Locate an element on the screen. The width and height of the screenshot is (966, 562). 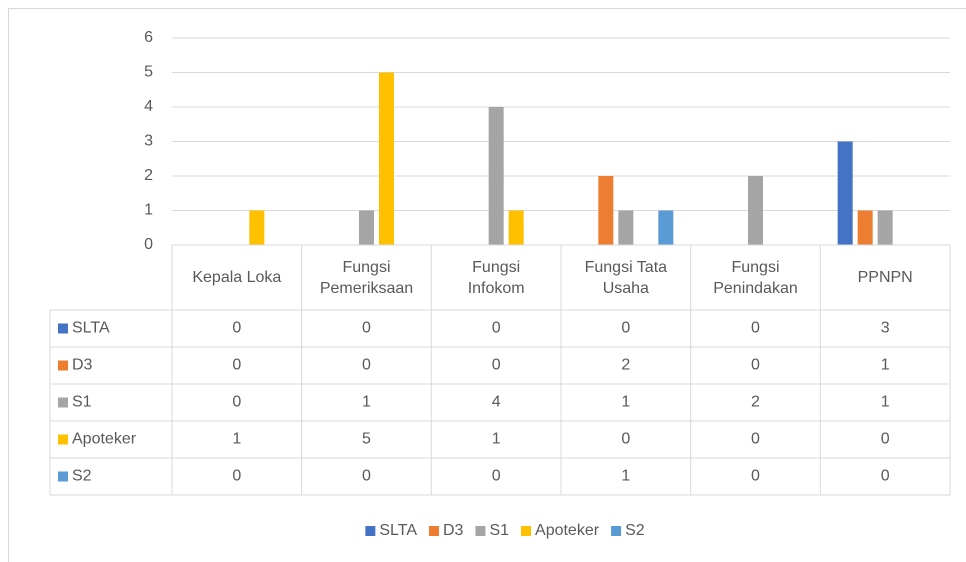
y-tick-label: 6 is located at coordinates (148, 37).